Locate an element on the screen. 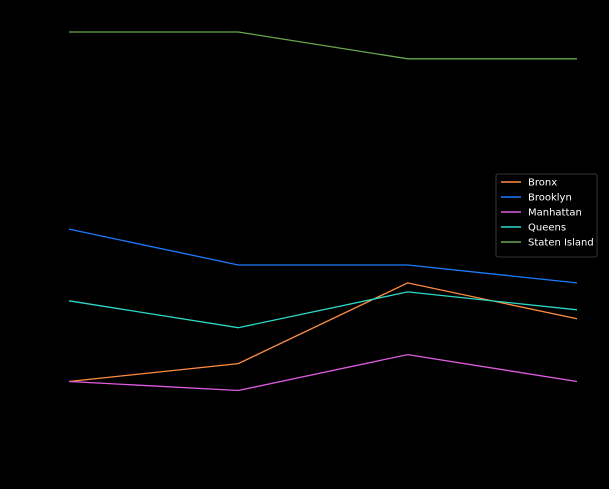  series-line-manhattan is located at coordinates (323, 372).